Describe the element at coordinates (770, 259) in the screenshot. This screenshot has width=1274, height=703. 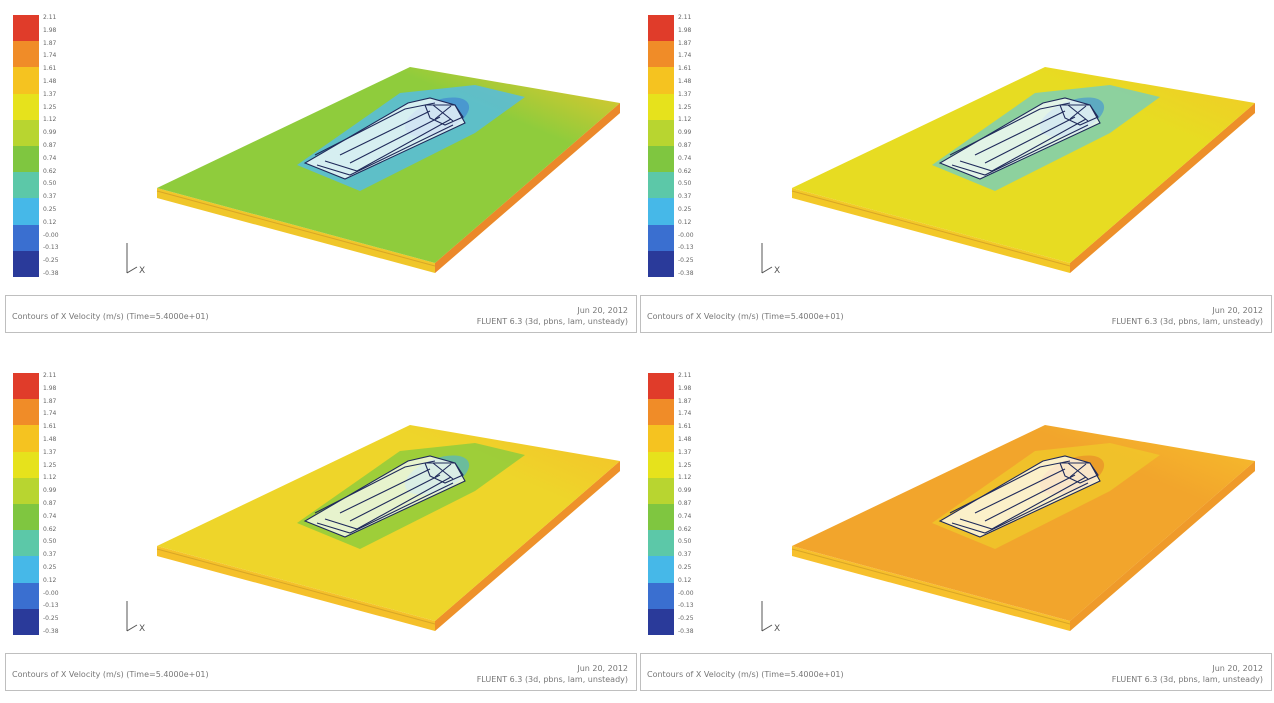
I see `axis-triad-icon: X` at that location.